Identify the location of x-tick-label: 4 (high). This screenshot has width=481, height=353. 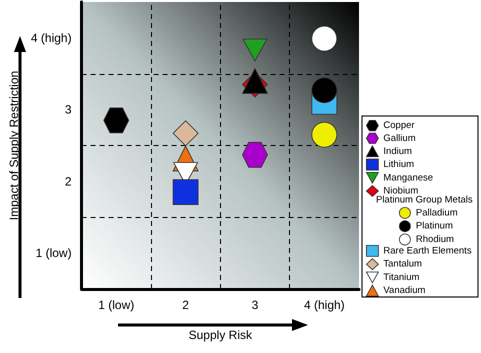
(324, 305).